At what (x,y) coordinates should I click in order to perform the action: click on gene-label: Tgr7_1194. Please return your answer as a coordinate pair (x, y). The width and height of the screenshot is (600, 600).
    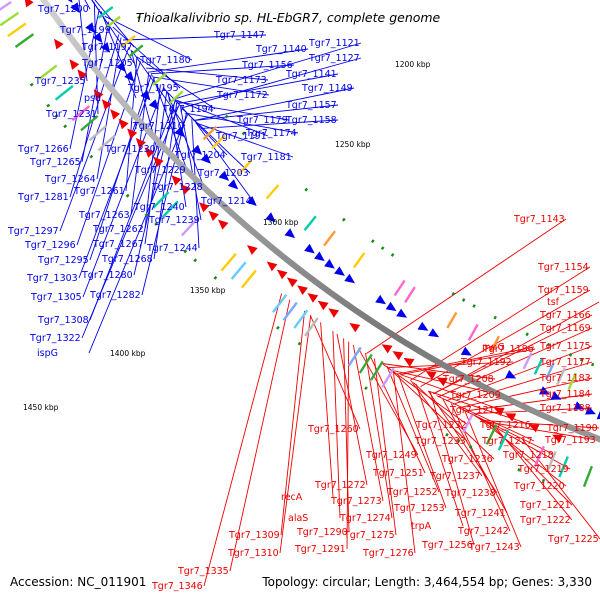
    Looking at the image, I should click on (188, 109).